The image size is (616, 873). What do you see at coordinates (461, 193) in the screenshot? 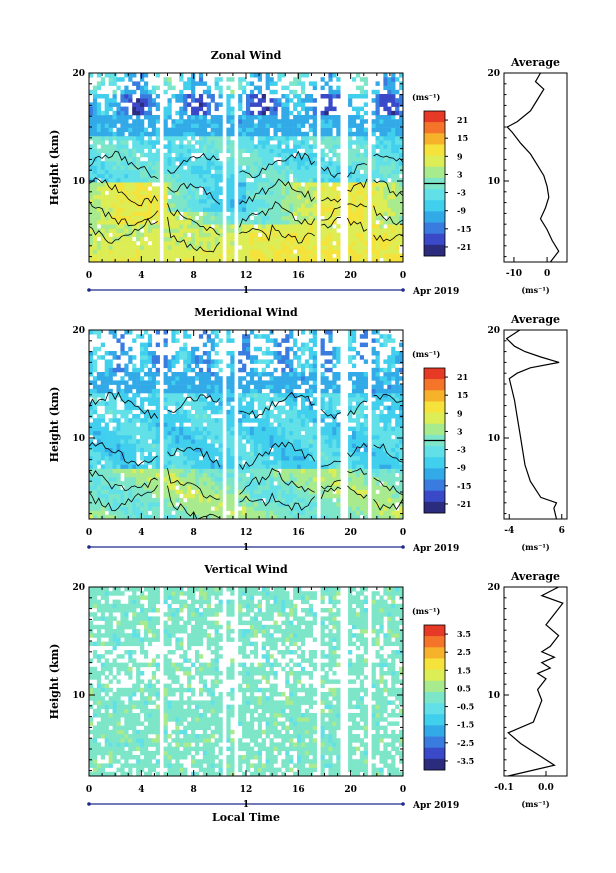
I see `colorbar-tick-label: -3` at bounding box center [461, 193].